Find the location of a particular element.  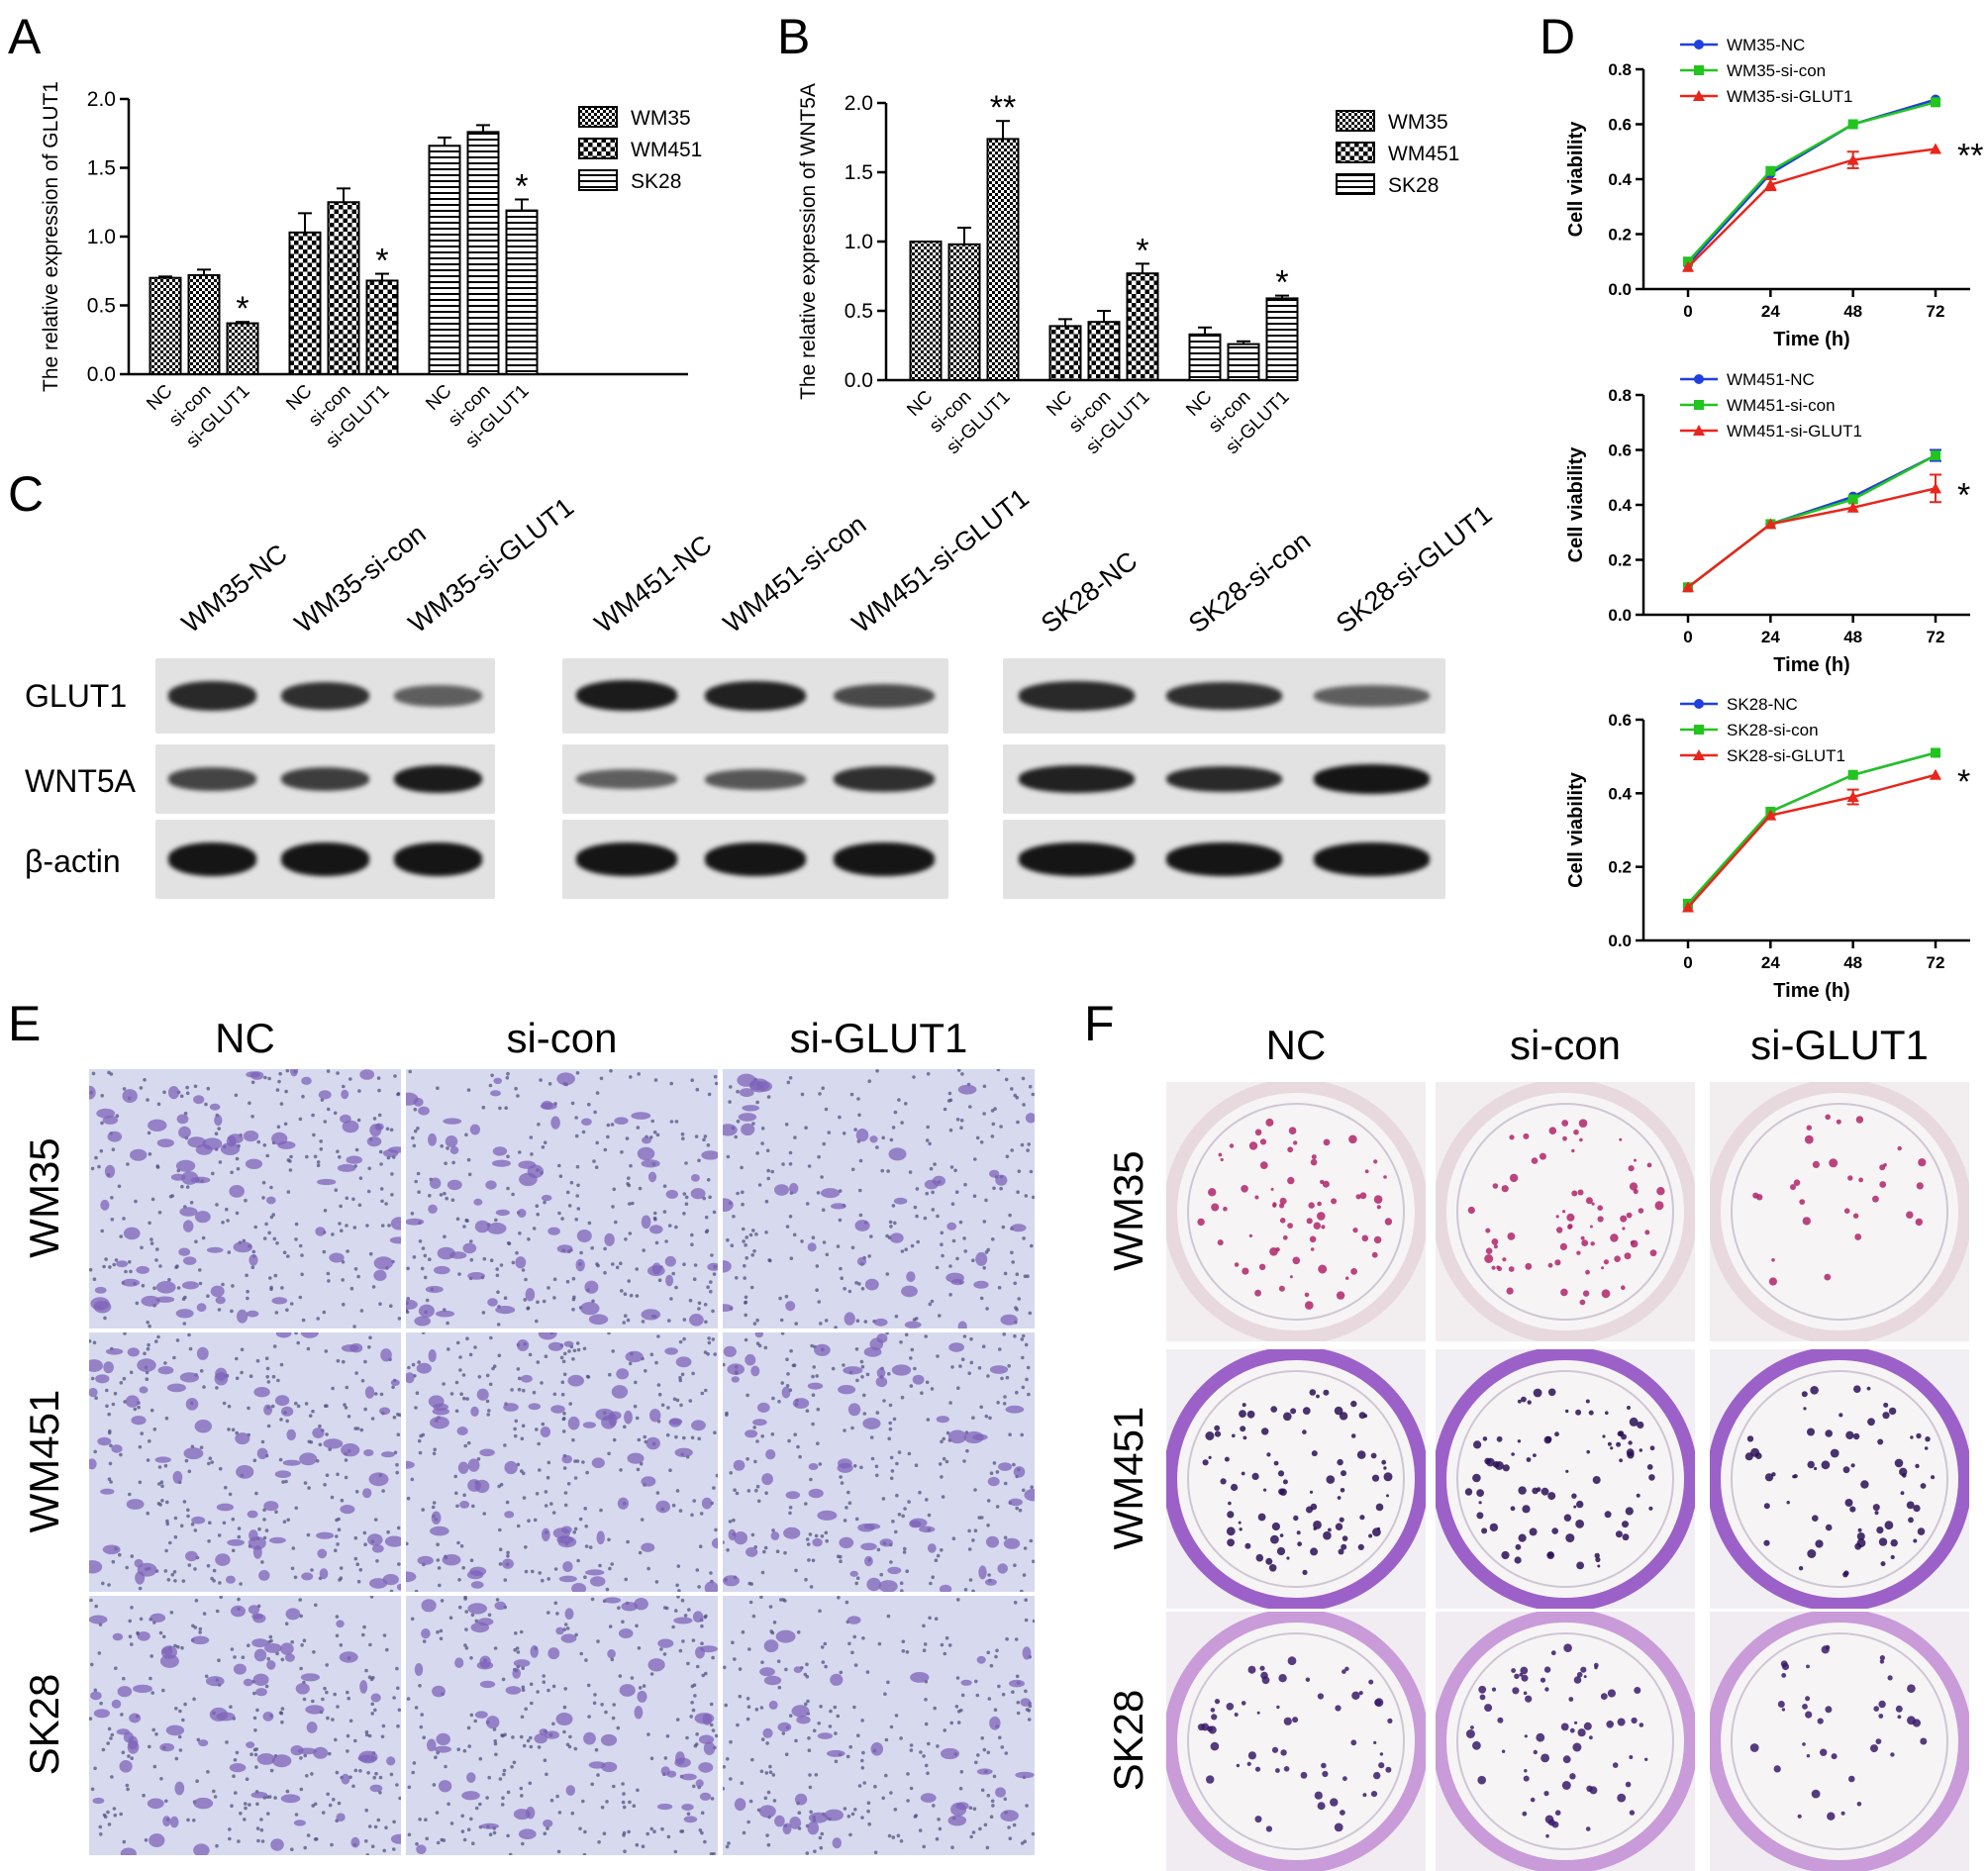

blot-row-label: β-actin is located at coordinates (73, 861).